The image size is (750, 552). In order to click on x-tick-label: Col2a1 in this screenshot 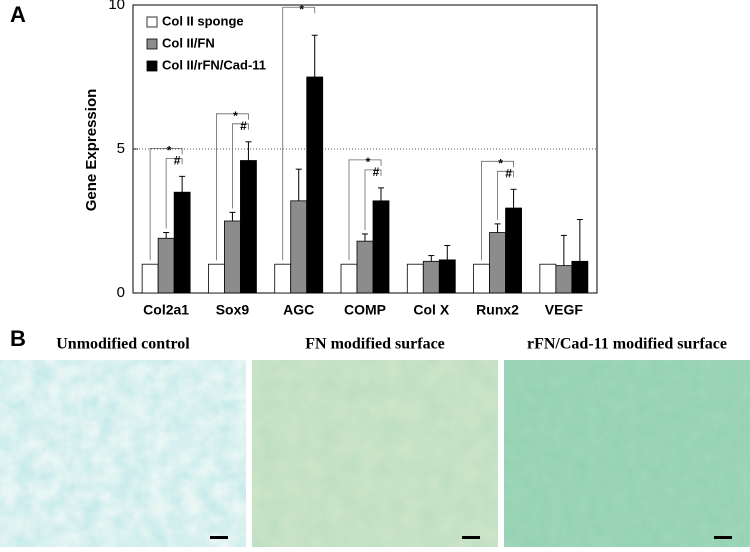, I will do `click(166, 310)`.